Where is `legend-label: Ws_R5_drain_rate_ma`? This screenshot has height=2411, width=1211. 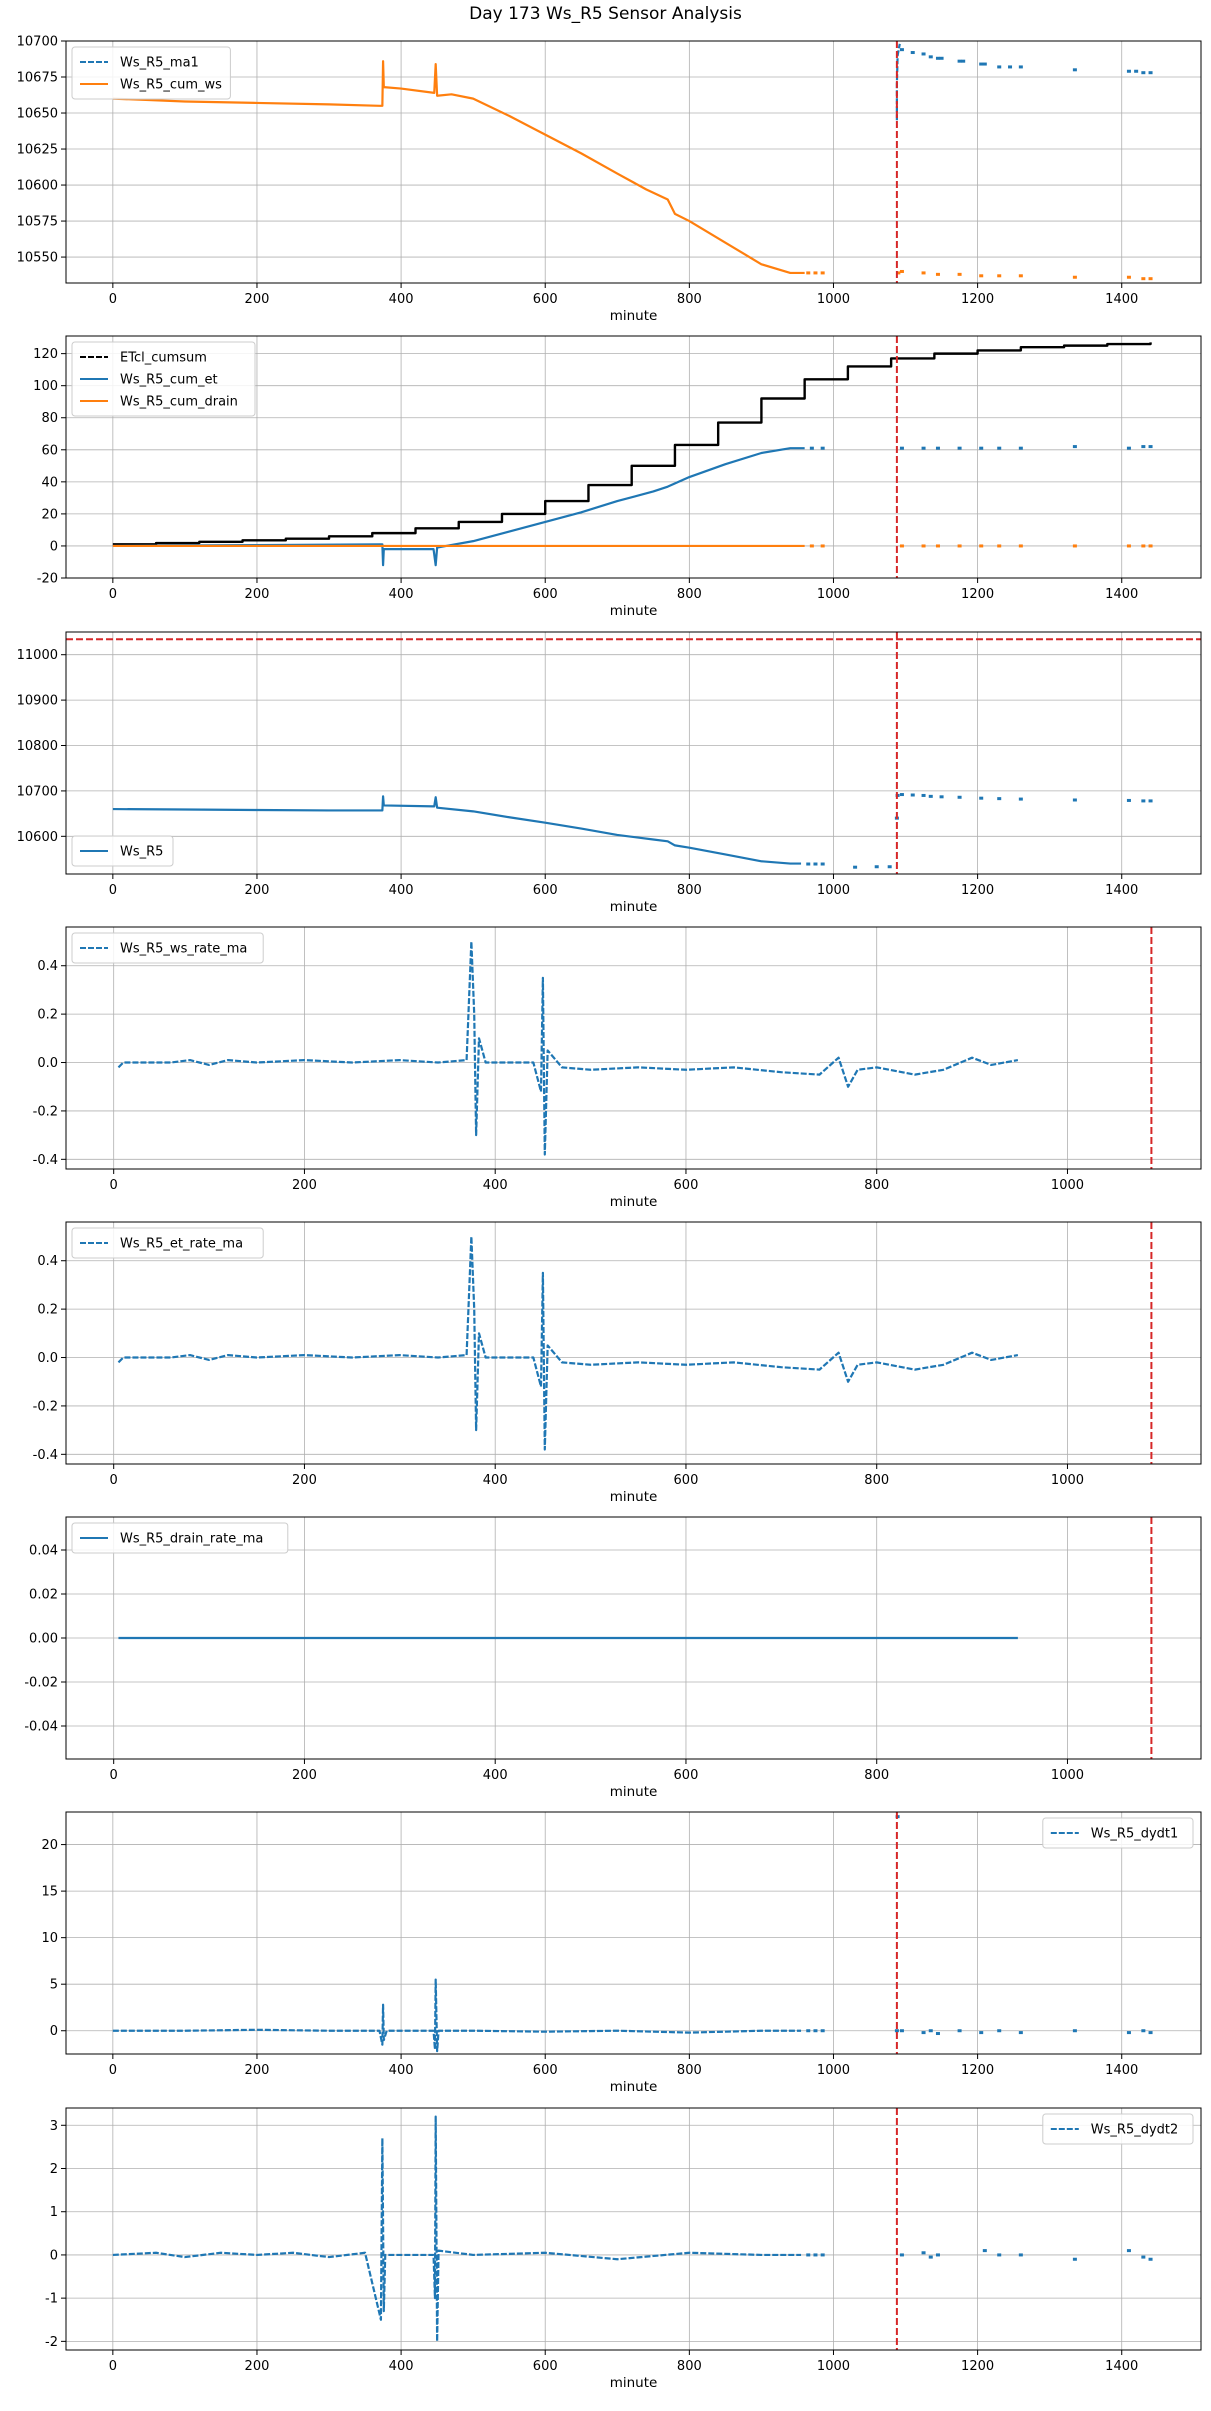
legend-label: Ws_R5_drain_rate_ma is located at coordinates (191, 1539).